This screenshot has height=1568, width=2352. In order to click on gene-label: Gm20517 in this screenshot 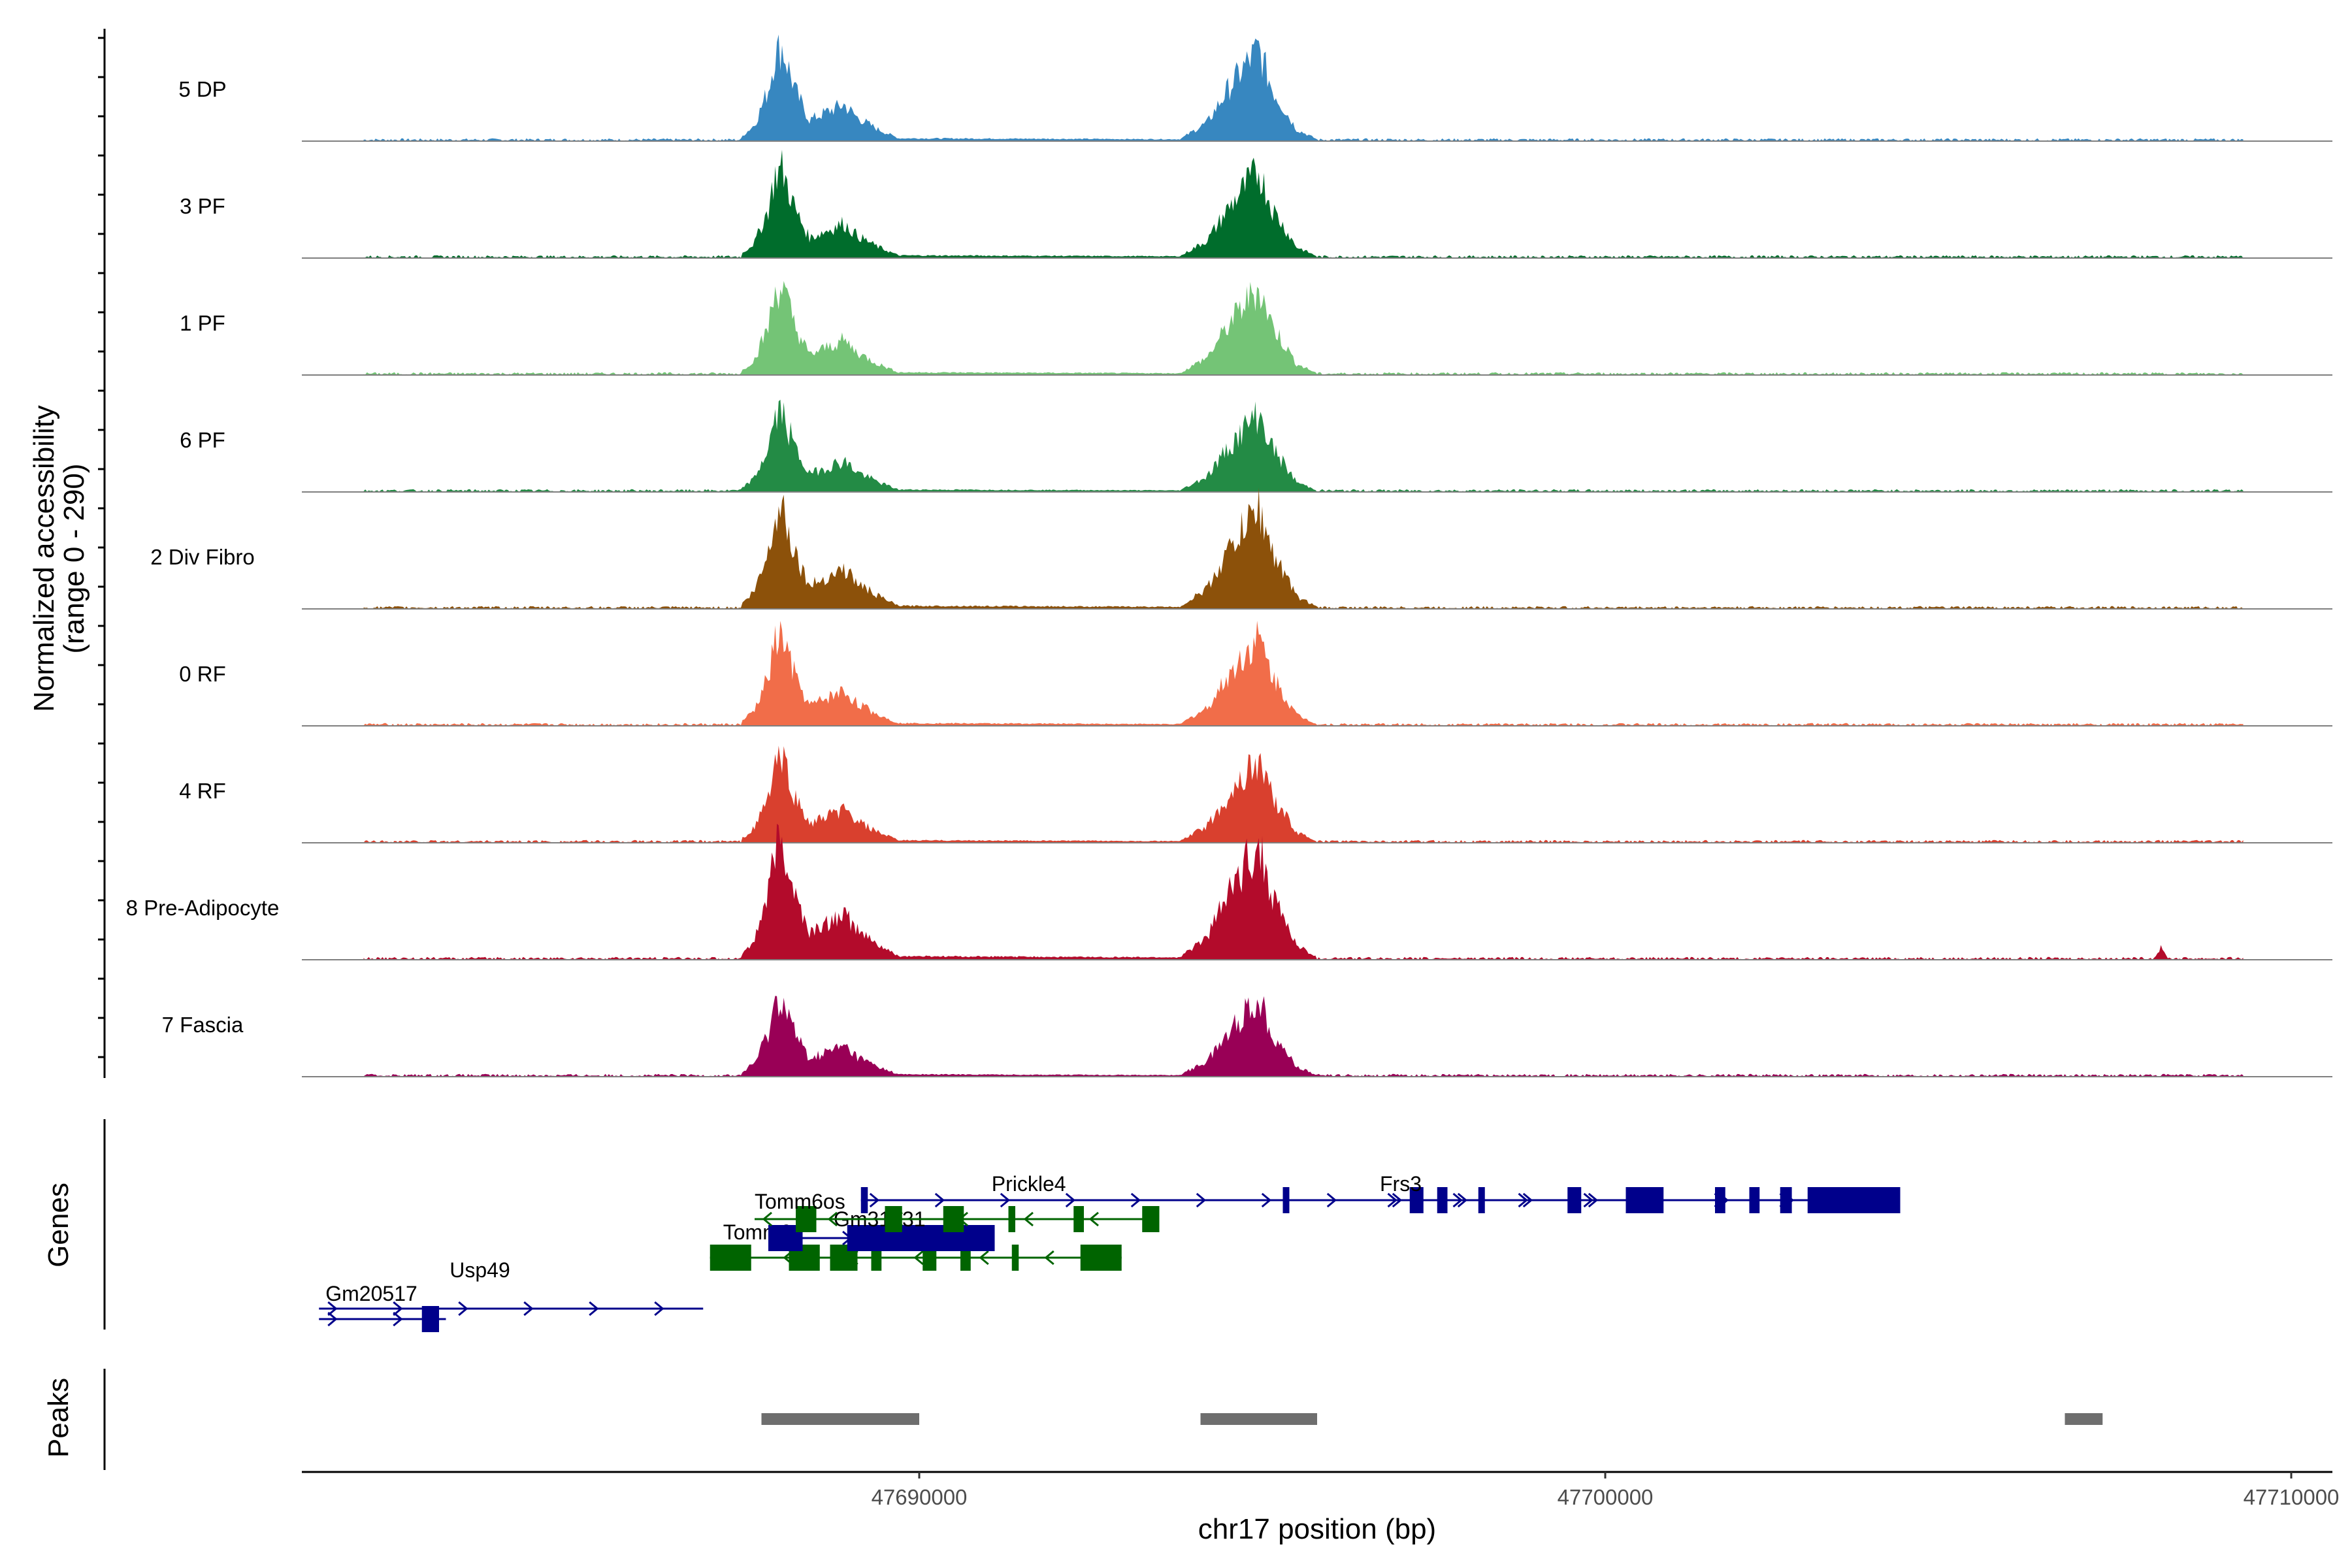, I will do `click(371, 1293)`.